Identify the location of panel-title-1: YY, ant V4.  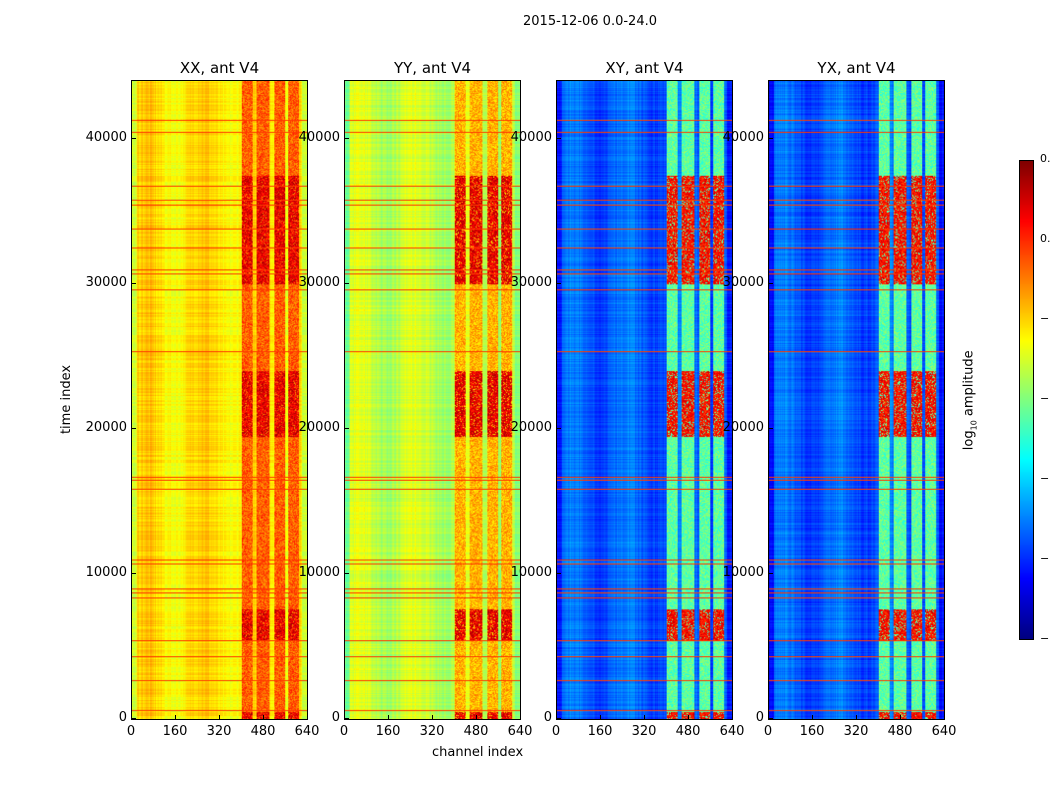
(432, 68).